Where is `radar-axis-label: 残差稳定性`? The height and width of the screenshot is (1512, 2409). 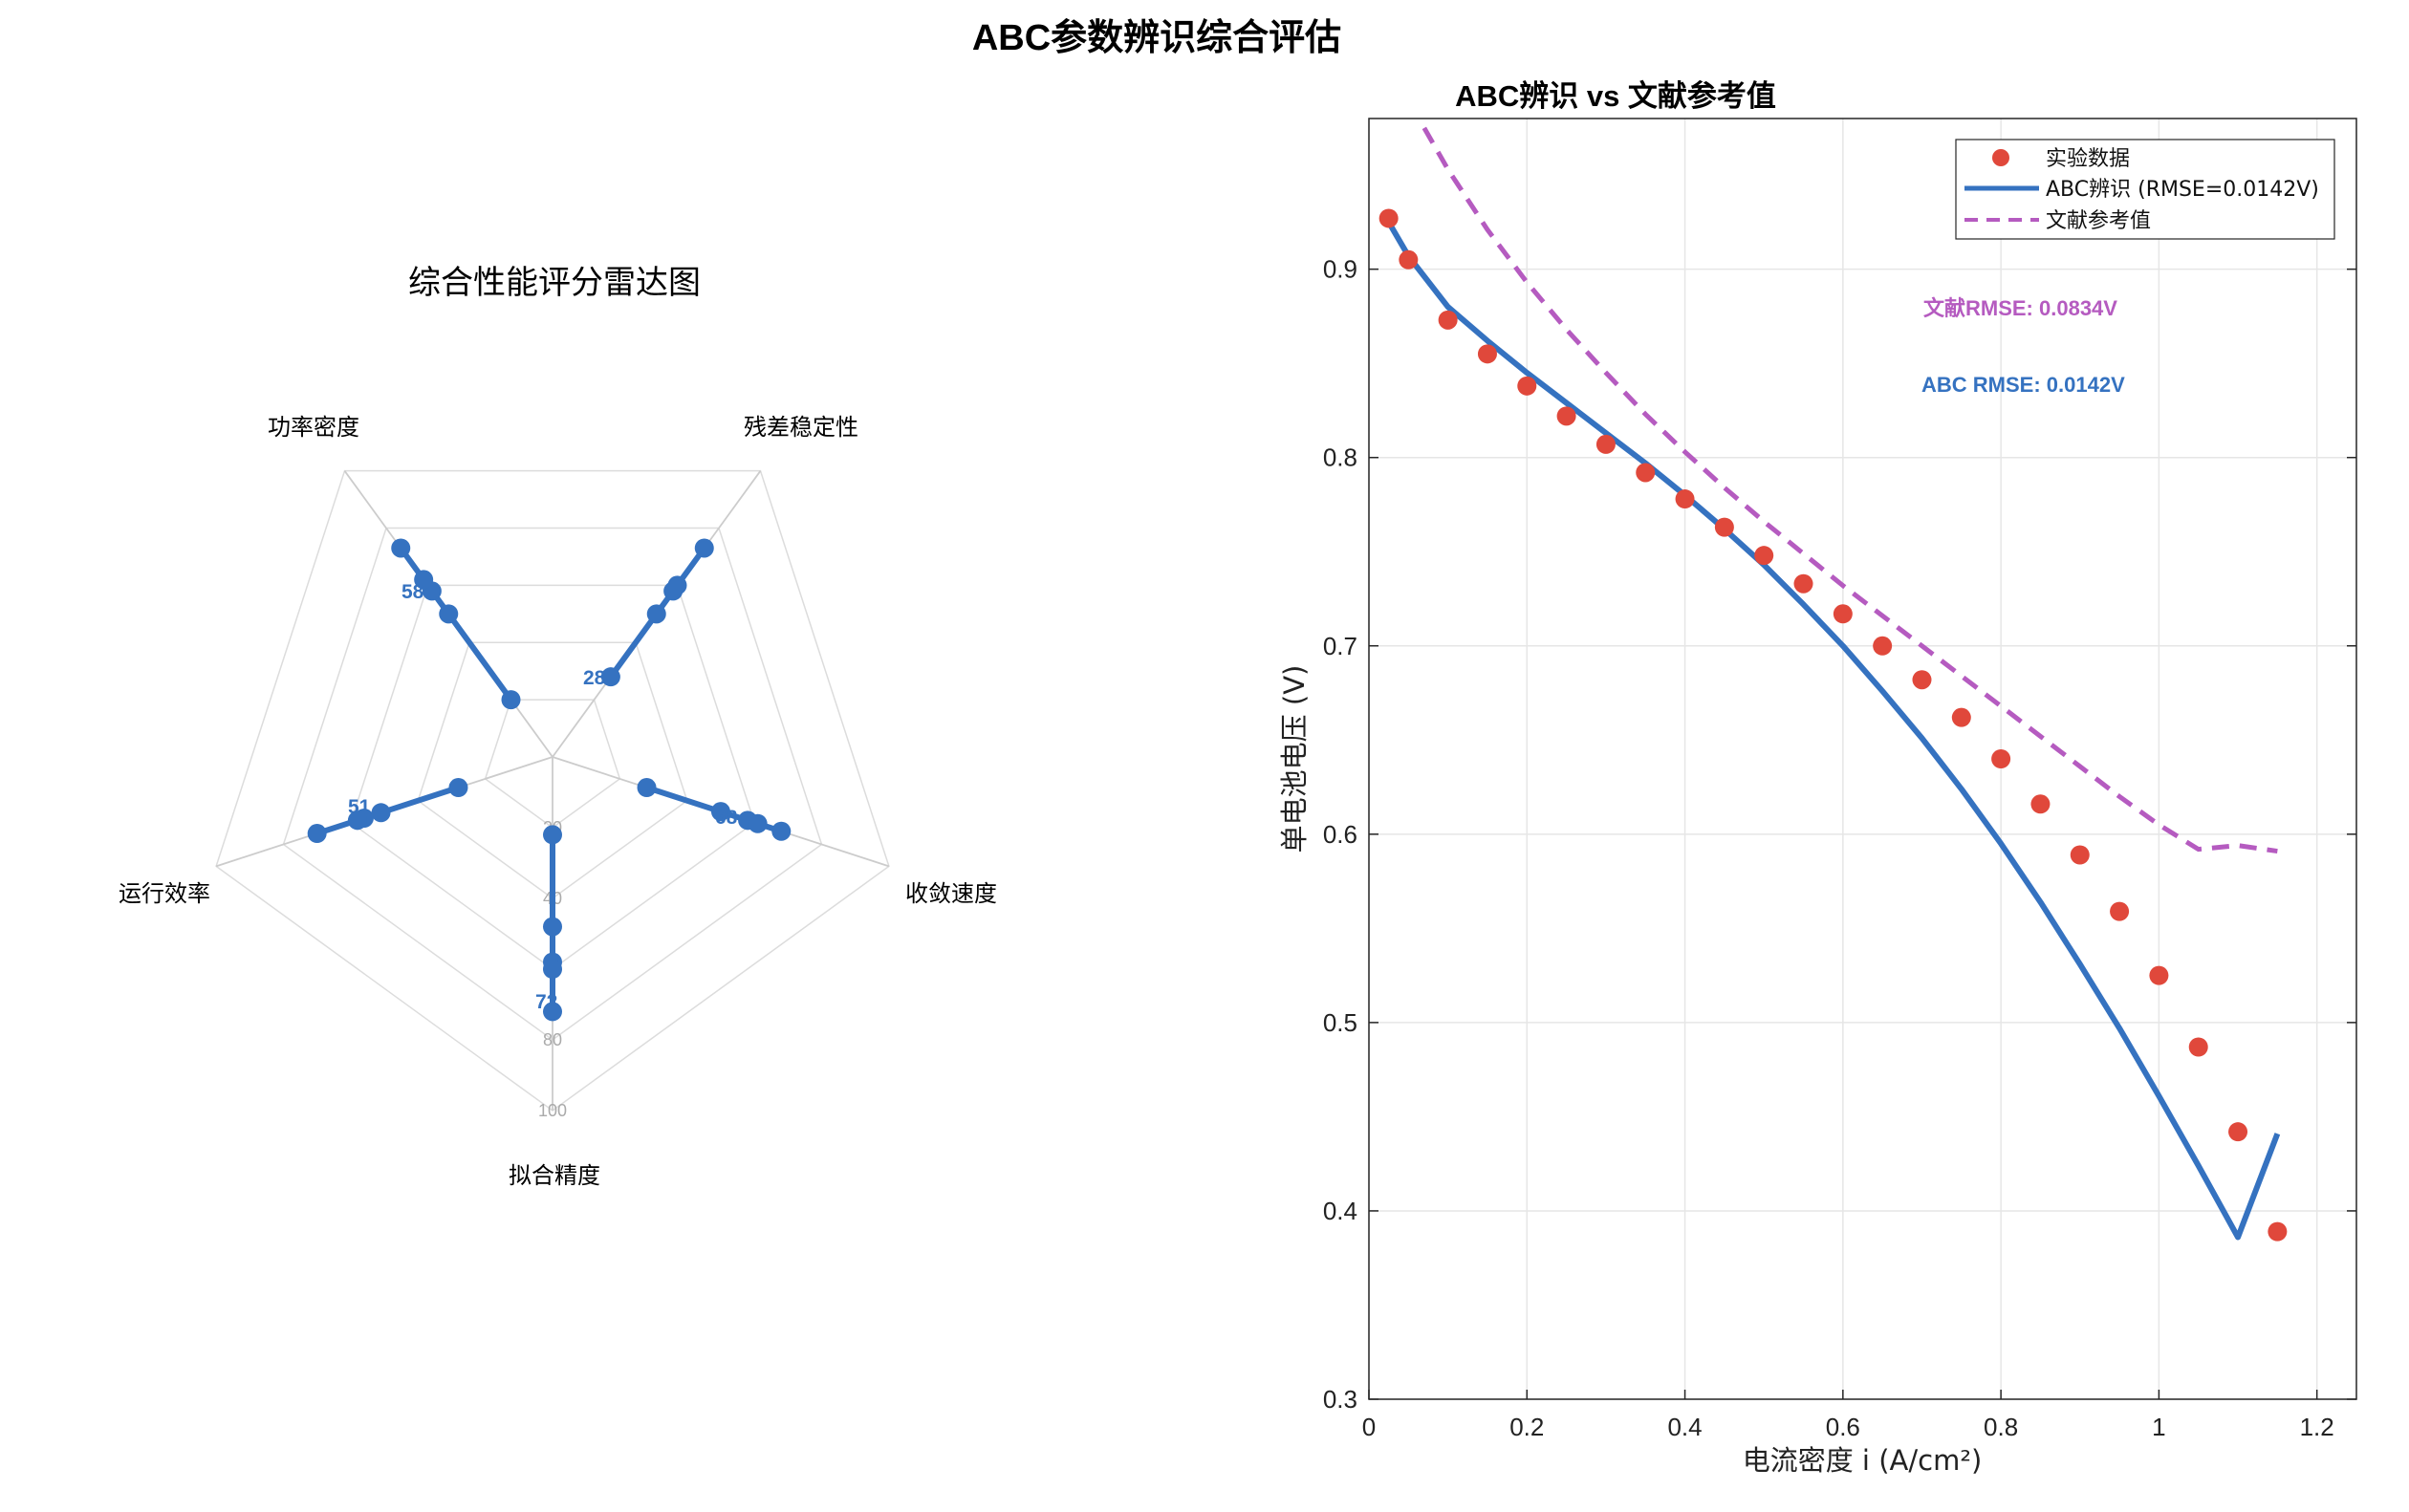 radar-axis-label: 残差稳定性 is located at coordinates (801, 428).